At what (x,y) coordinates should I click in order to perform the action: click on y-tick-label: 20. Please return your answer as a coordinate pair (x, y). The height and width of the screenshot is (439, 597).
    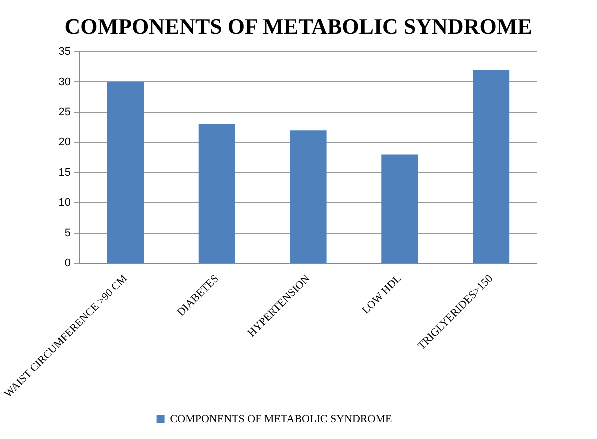
    Looking at the image, I should click on (65, 142).